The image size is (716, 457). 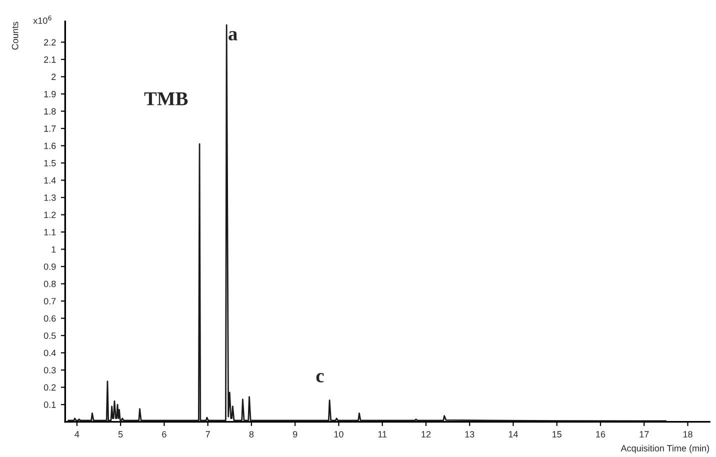 I want to click on x-tick-label: 17, so click(x=644, y=434).